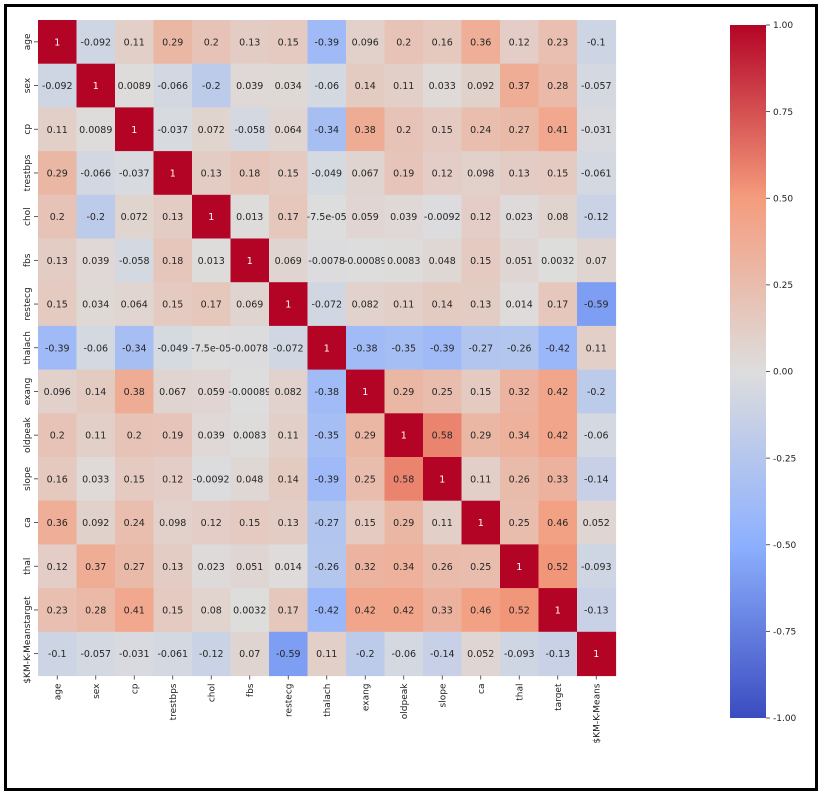  I want to click on cell-value-label: 0.0089, so click(95, 130).